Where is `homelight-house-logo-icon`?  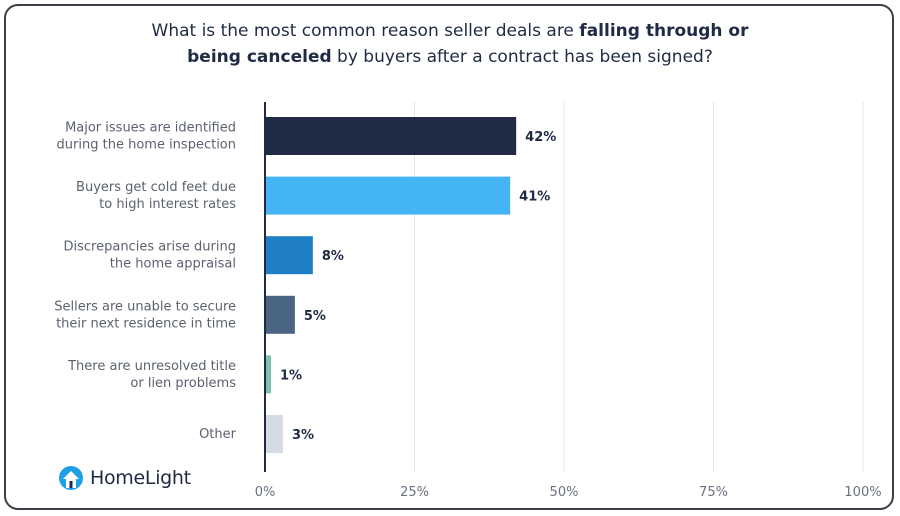 homelight-house-logo-icon is located at coordinates (71, 478).